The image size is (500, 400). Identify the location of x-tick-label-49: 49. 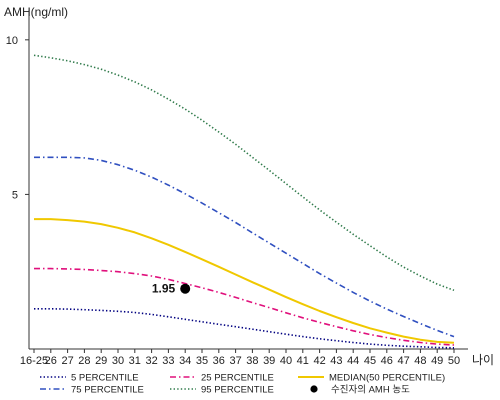
(437, 361).